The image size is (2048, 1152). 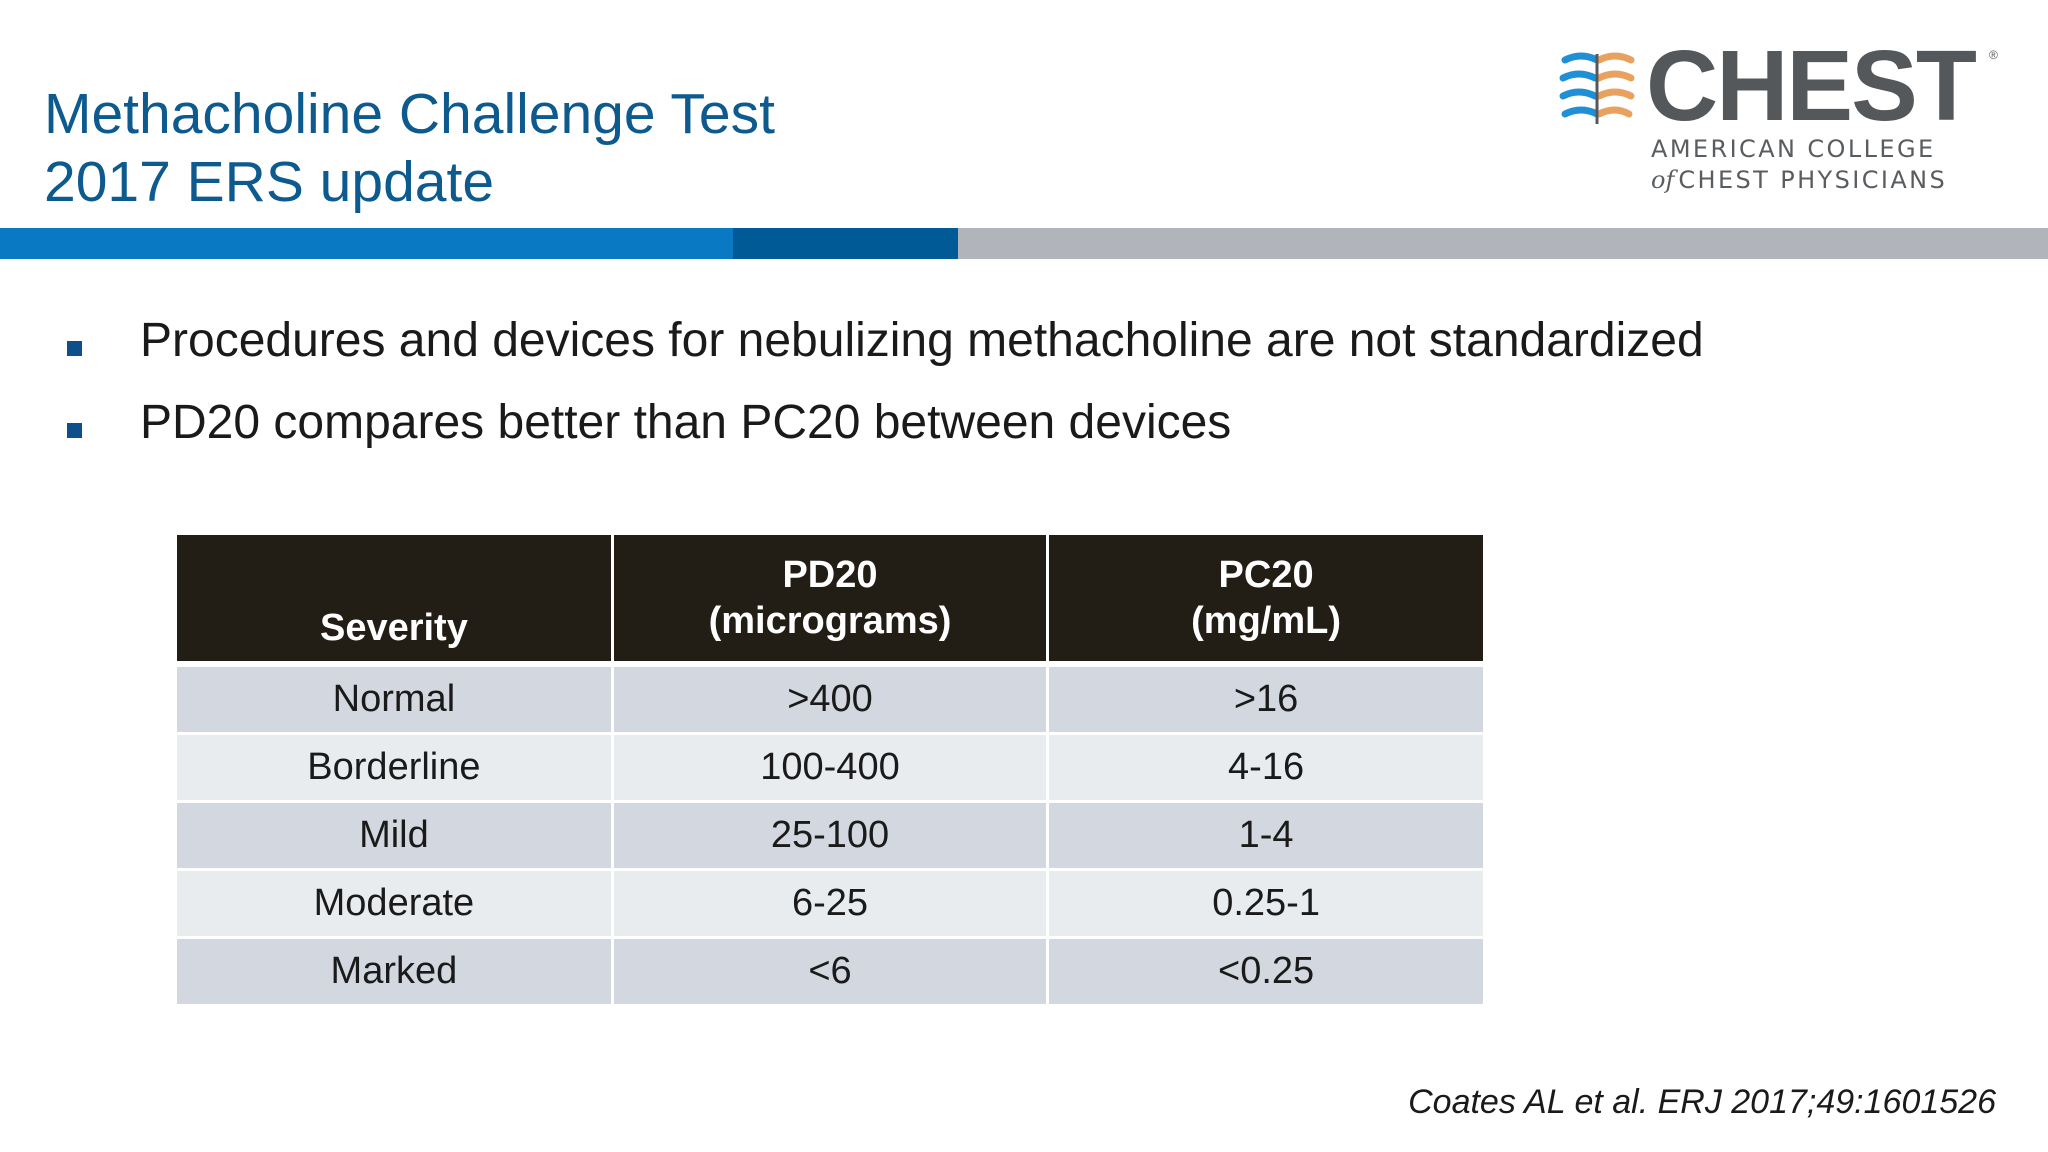 I want to click on cell-pc20: 0.25-1, so click(x=1265, y=904).